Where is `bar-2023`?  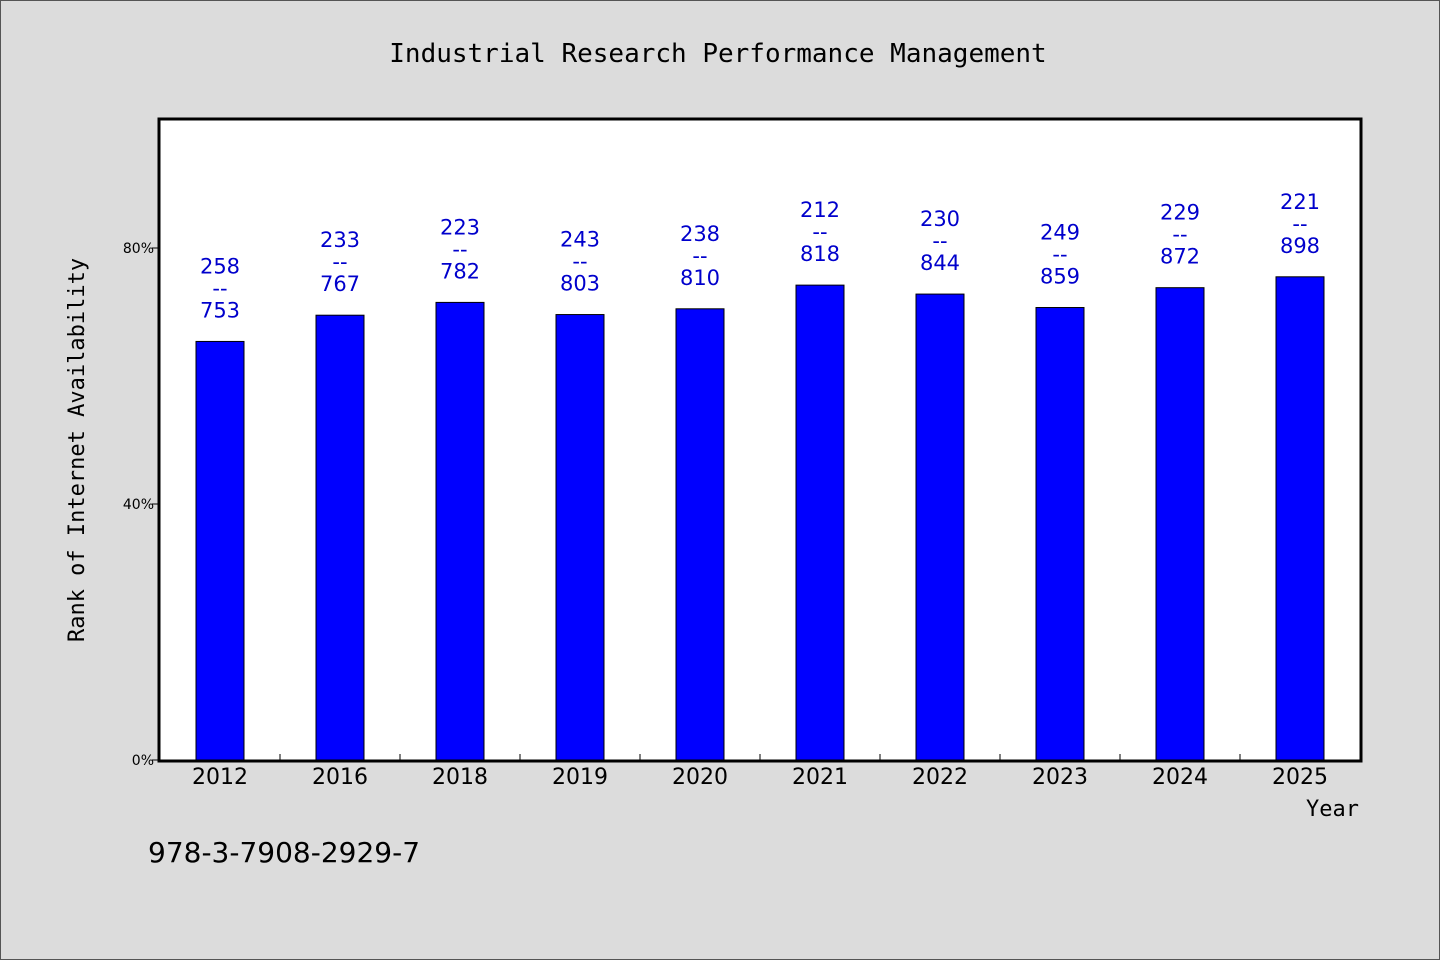 bar-2023 is located at coordinates (1060, 534).